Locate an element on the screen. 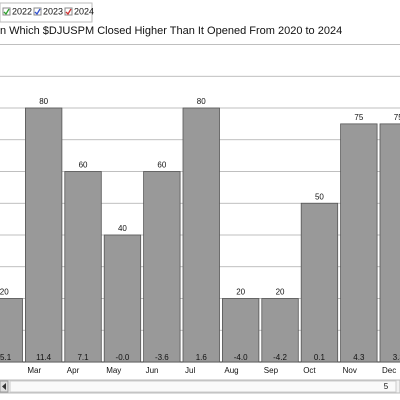 The image size is (400, 400). value-label: 40 is located at coordinates (122, 228).